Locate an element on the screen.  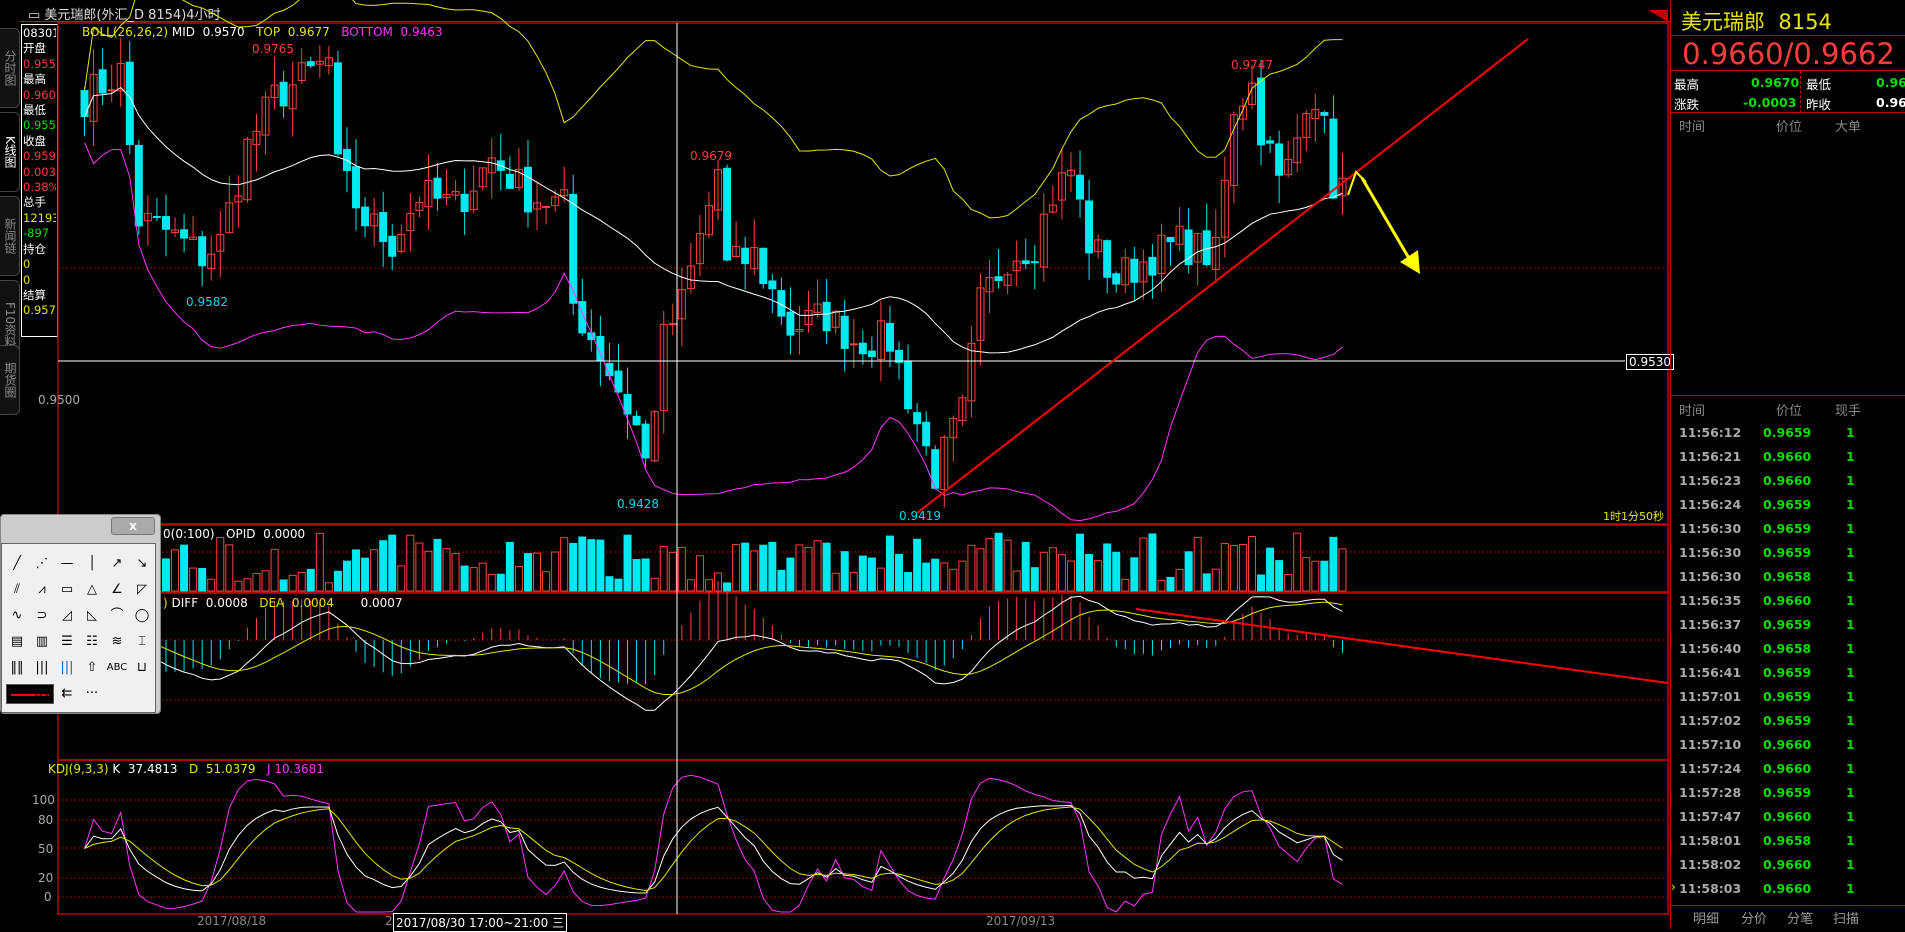
drawing-tool-25: ||| is located at coordinates (42, 667).